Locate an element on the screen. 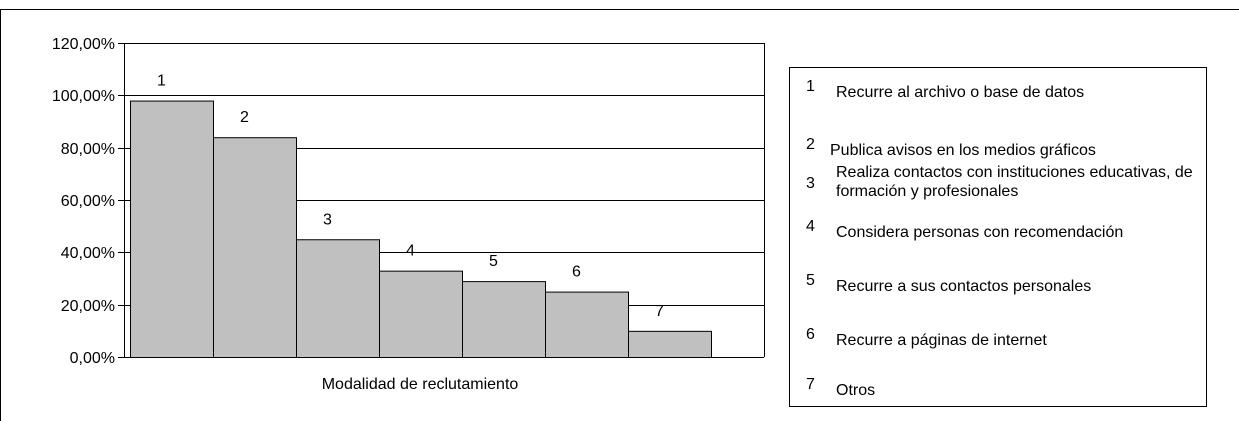  legend-item-label: Publica avisos en los medios gráficos is located at coordinates (963, 150).